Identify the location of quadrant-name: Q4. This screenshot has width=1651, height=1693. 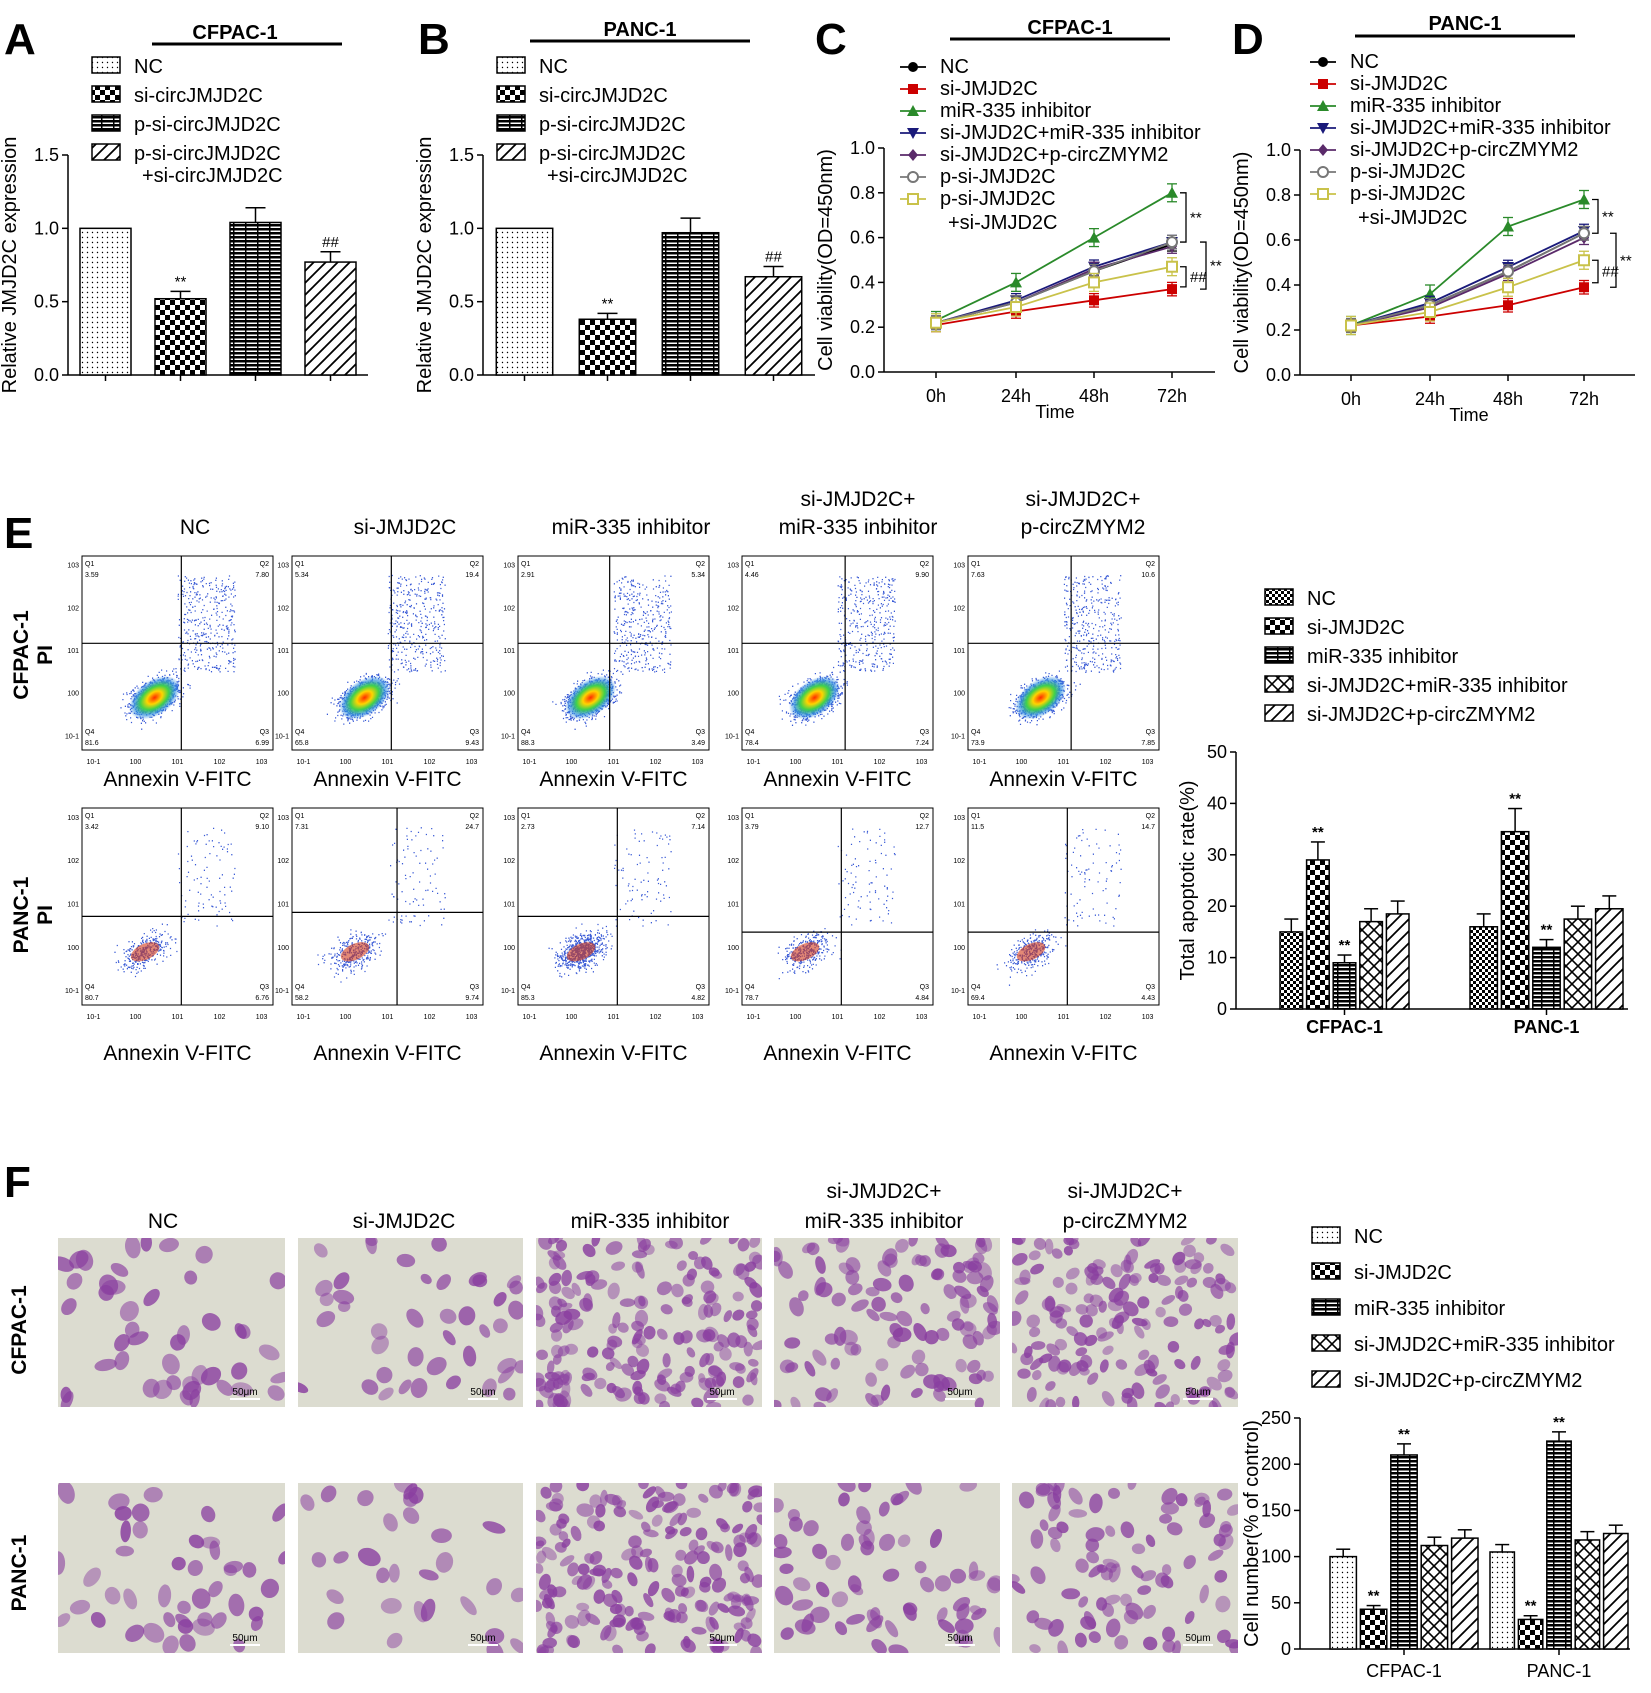
(299, 732).